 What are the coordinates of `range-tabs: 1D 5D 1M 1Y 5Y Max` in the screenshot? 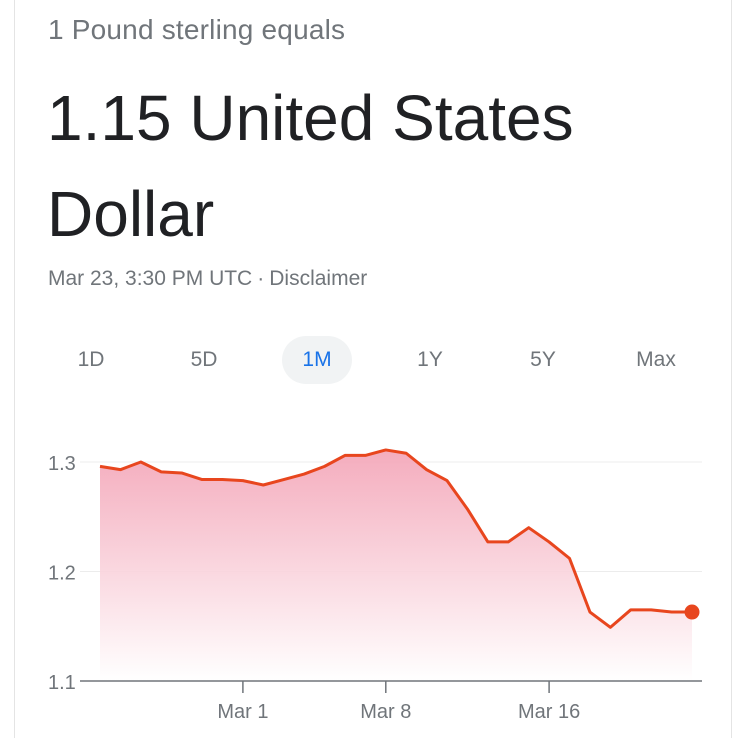 It's located at (376, 361).